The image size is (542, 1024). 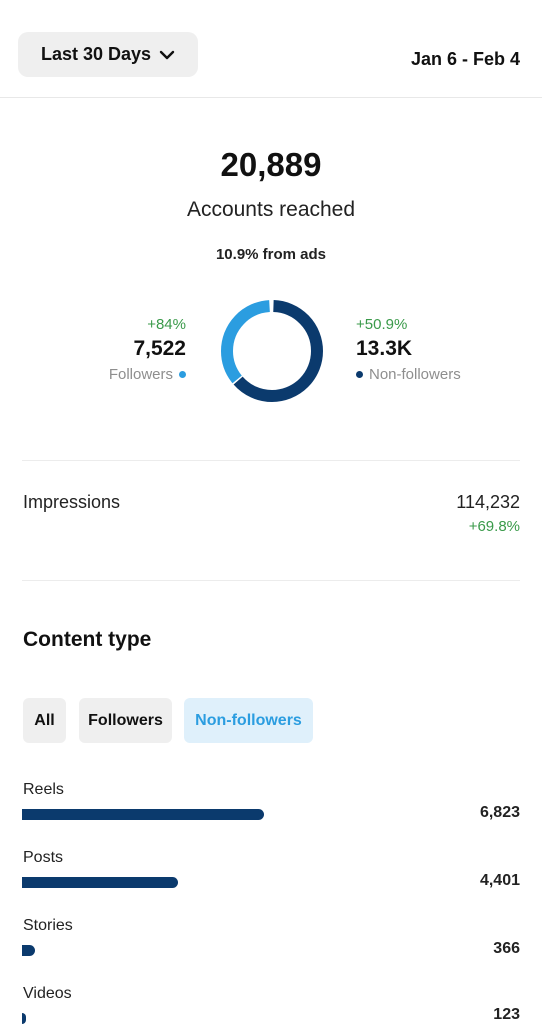 What do you see at coordinates (271, 209) in the screenshot?
I see `accounts-reached-label: Accounts reached` at bounding box center [271, 209].